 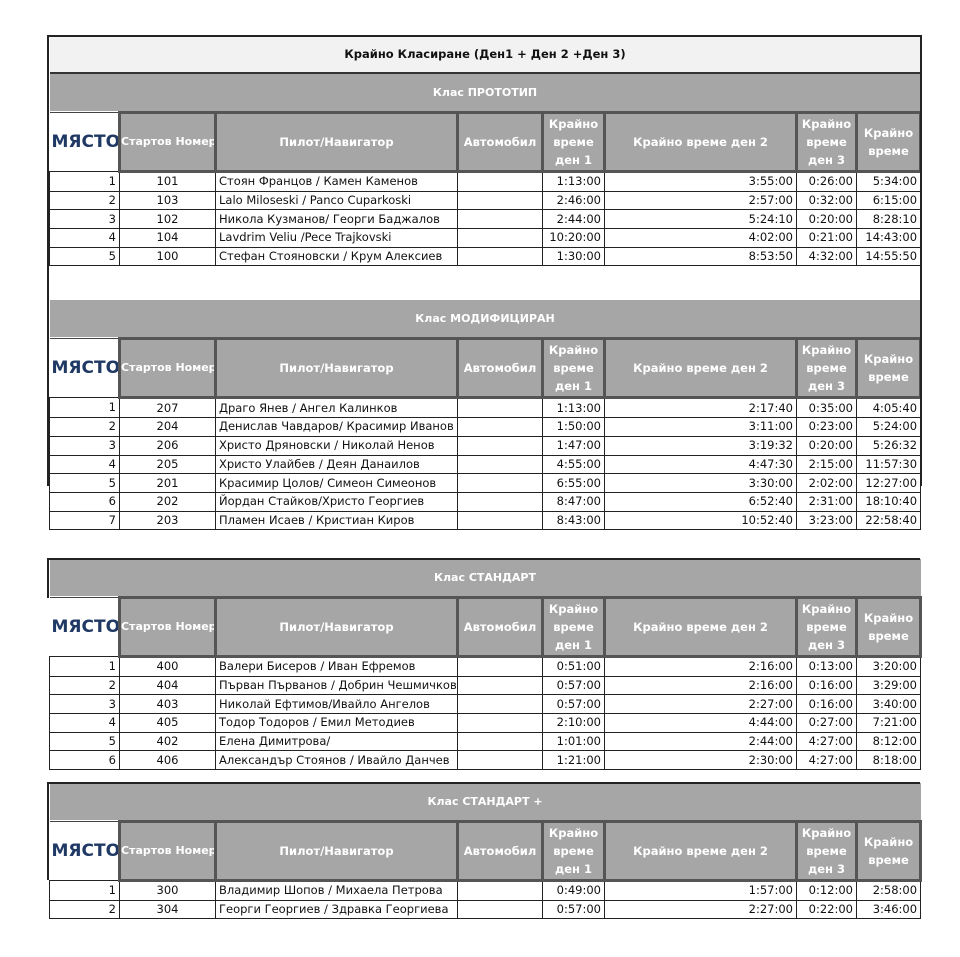 What do you see at coordinates (336, 760) in the screenshot?
I see `cell-pilot: Александър Стоянов / Ивайло Данчев` at bounding box center [336, 760].